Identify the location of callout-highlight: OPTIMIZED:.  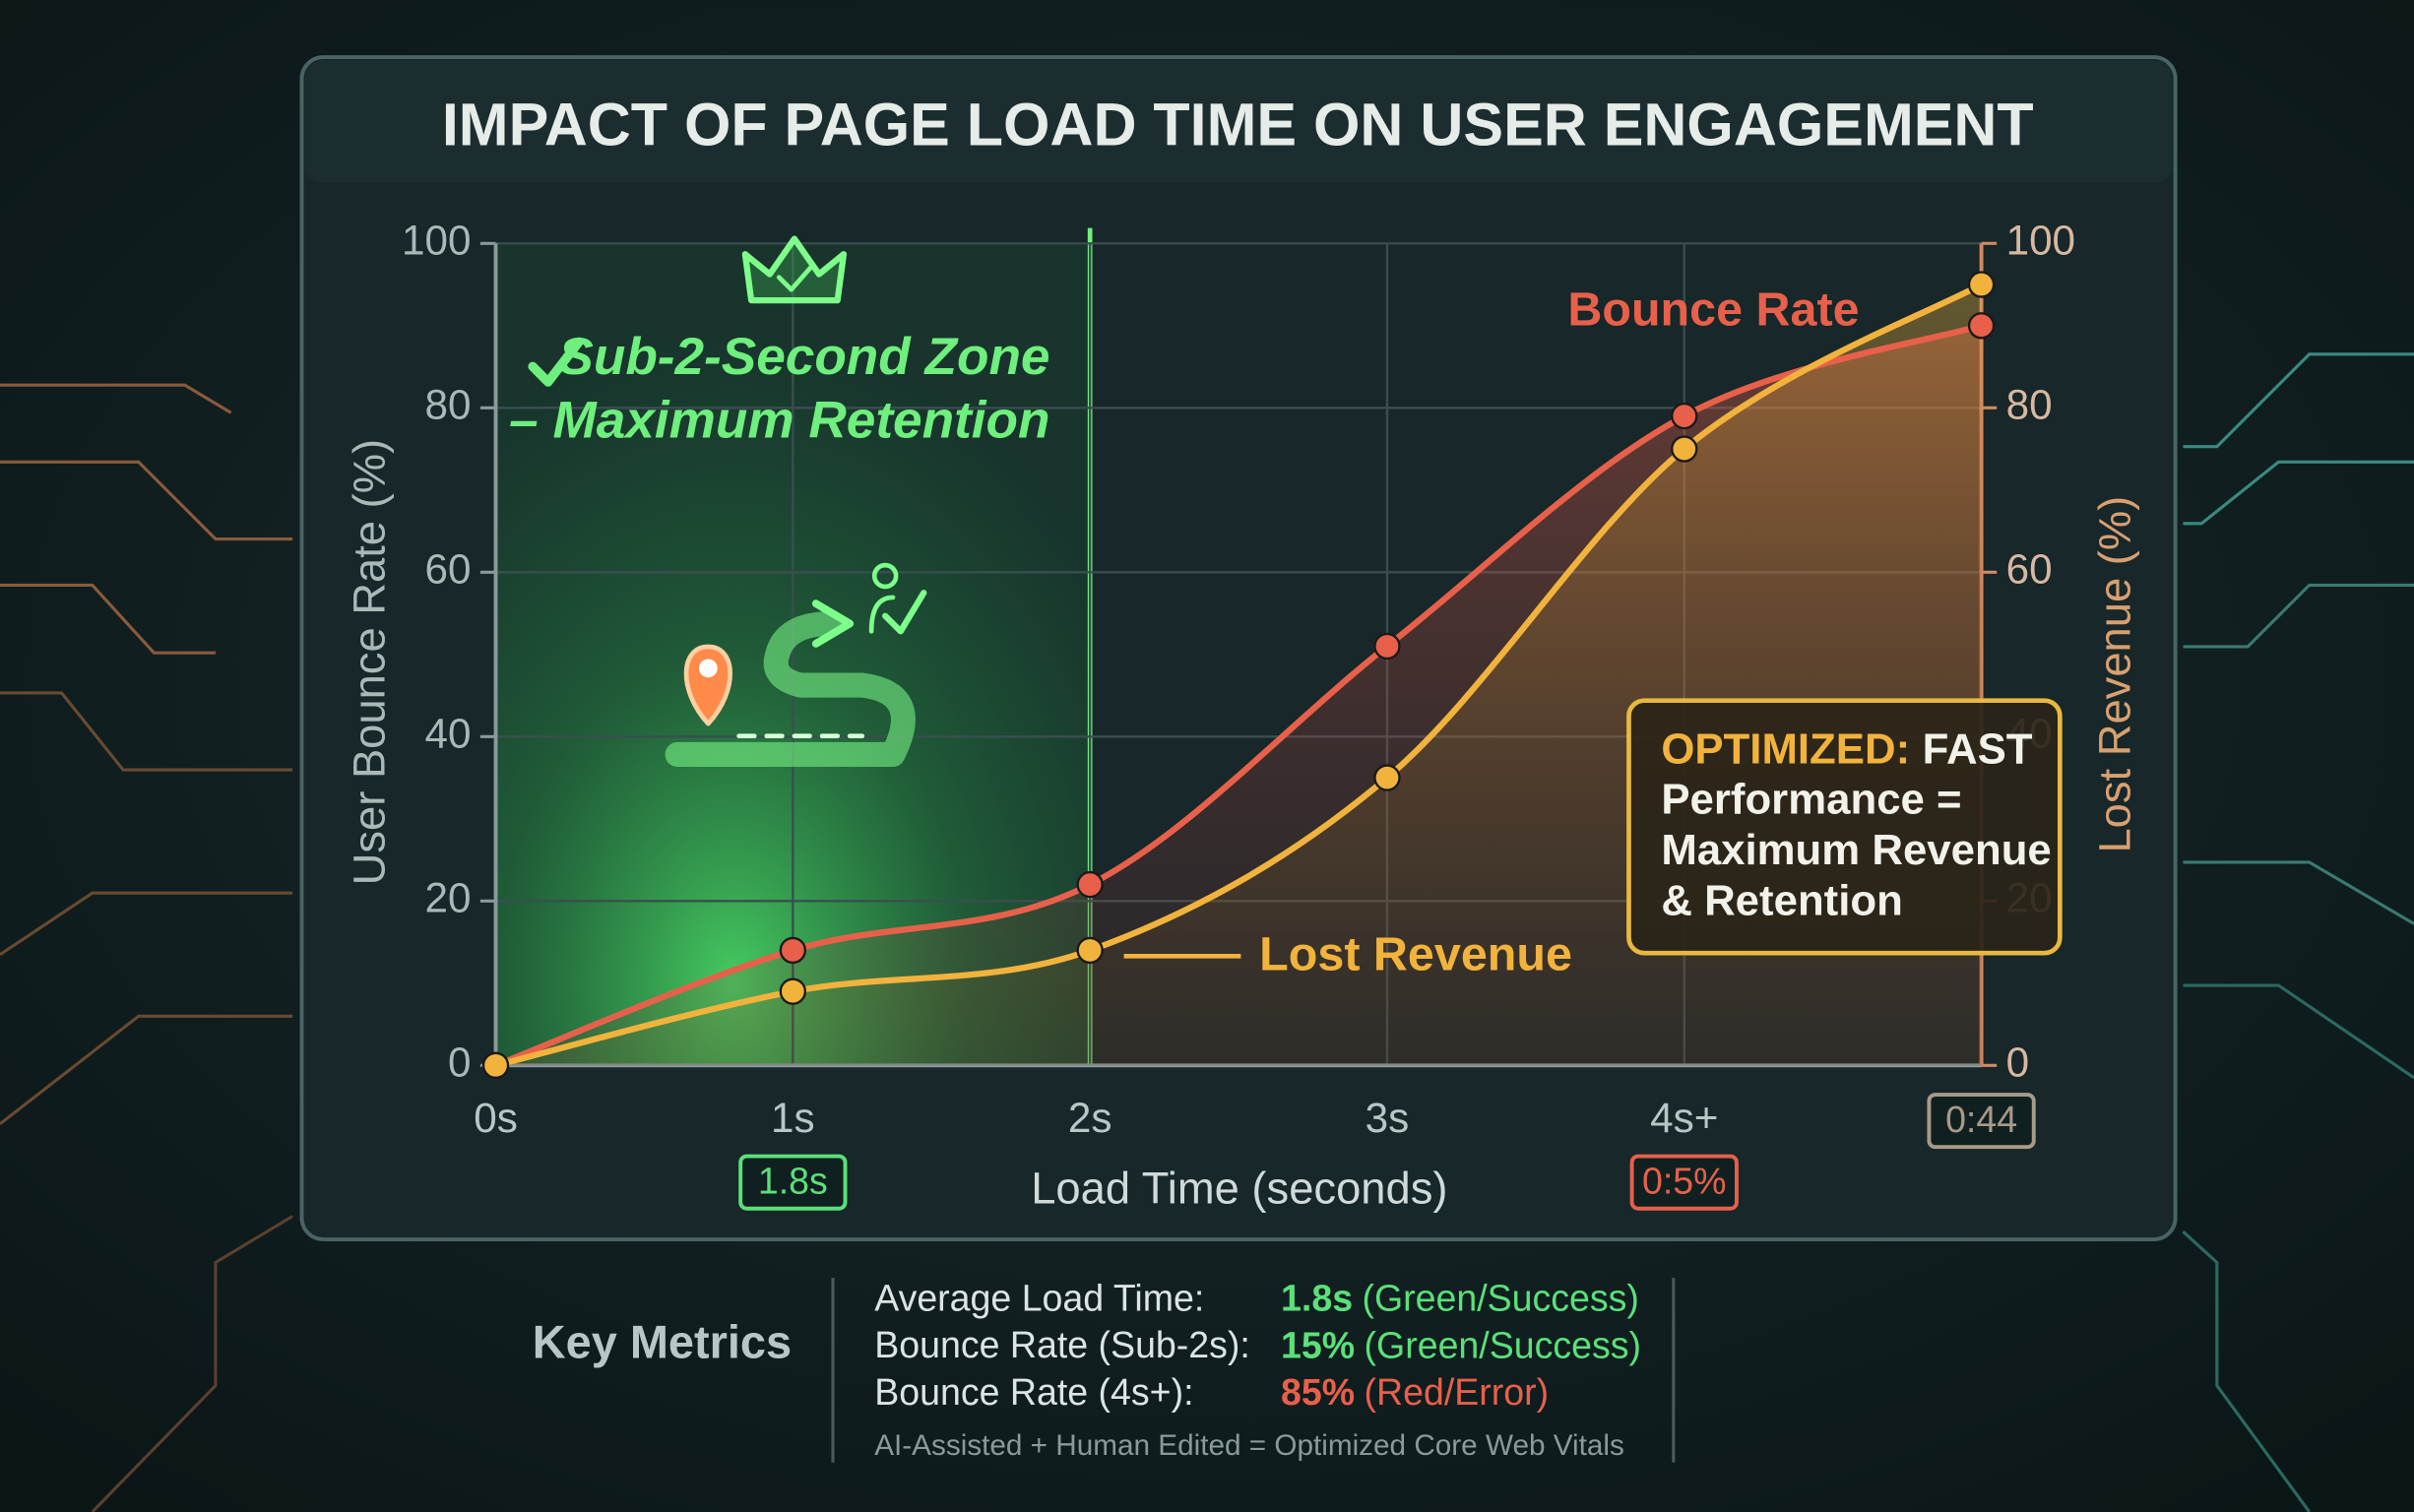
(1785, 748).